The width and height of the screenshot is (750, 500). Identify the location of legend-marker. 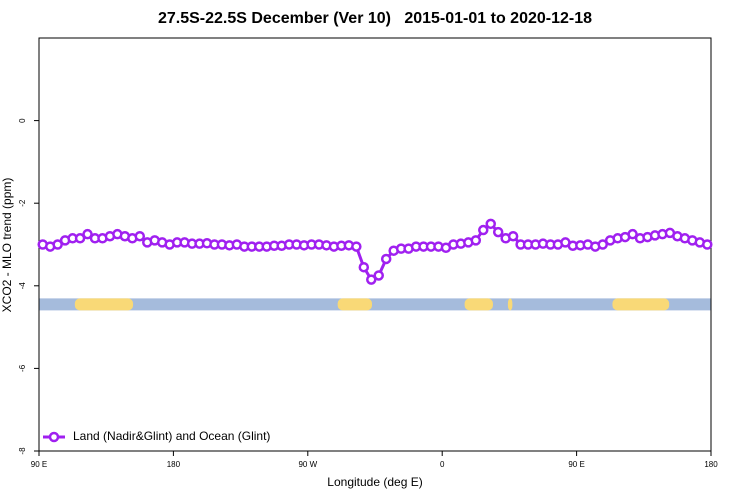
(54, 437).